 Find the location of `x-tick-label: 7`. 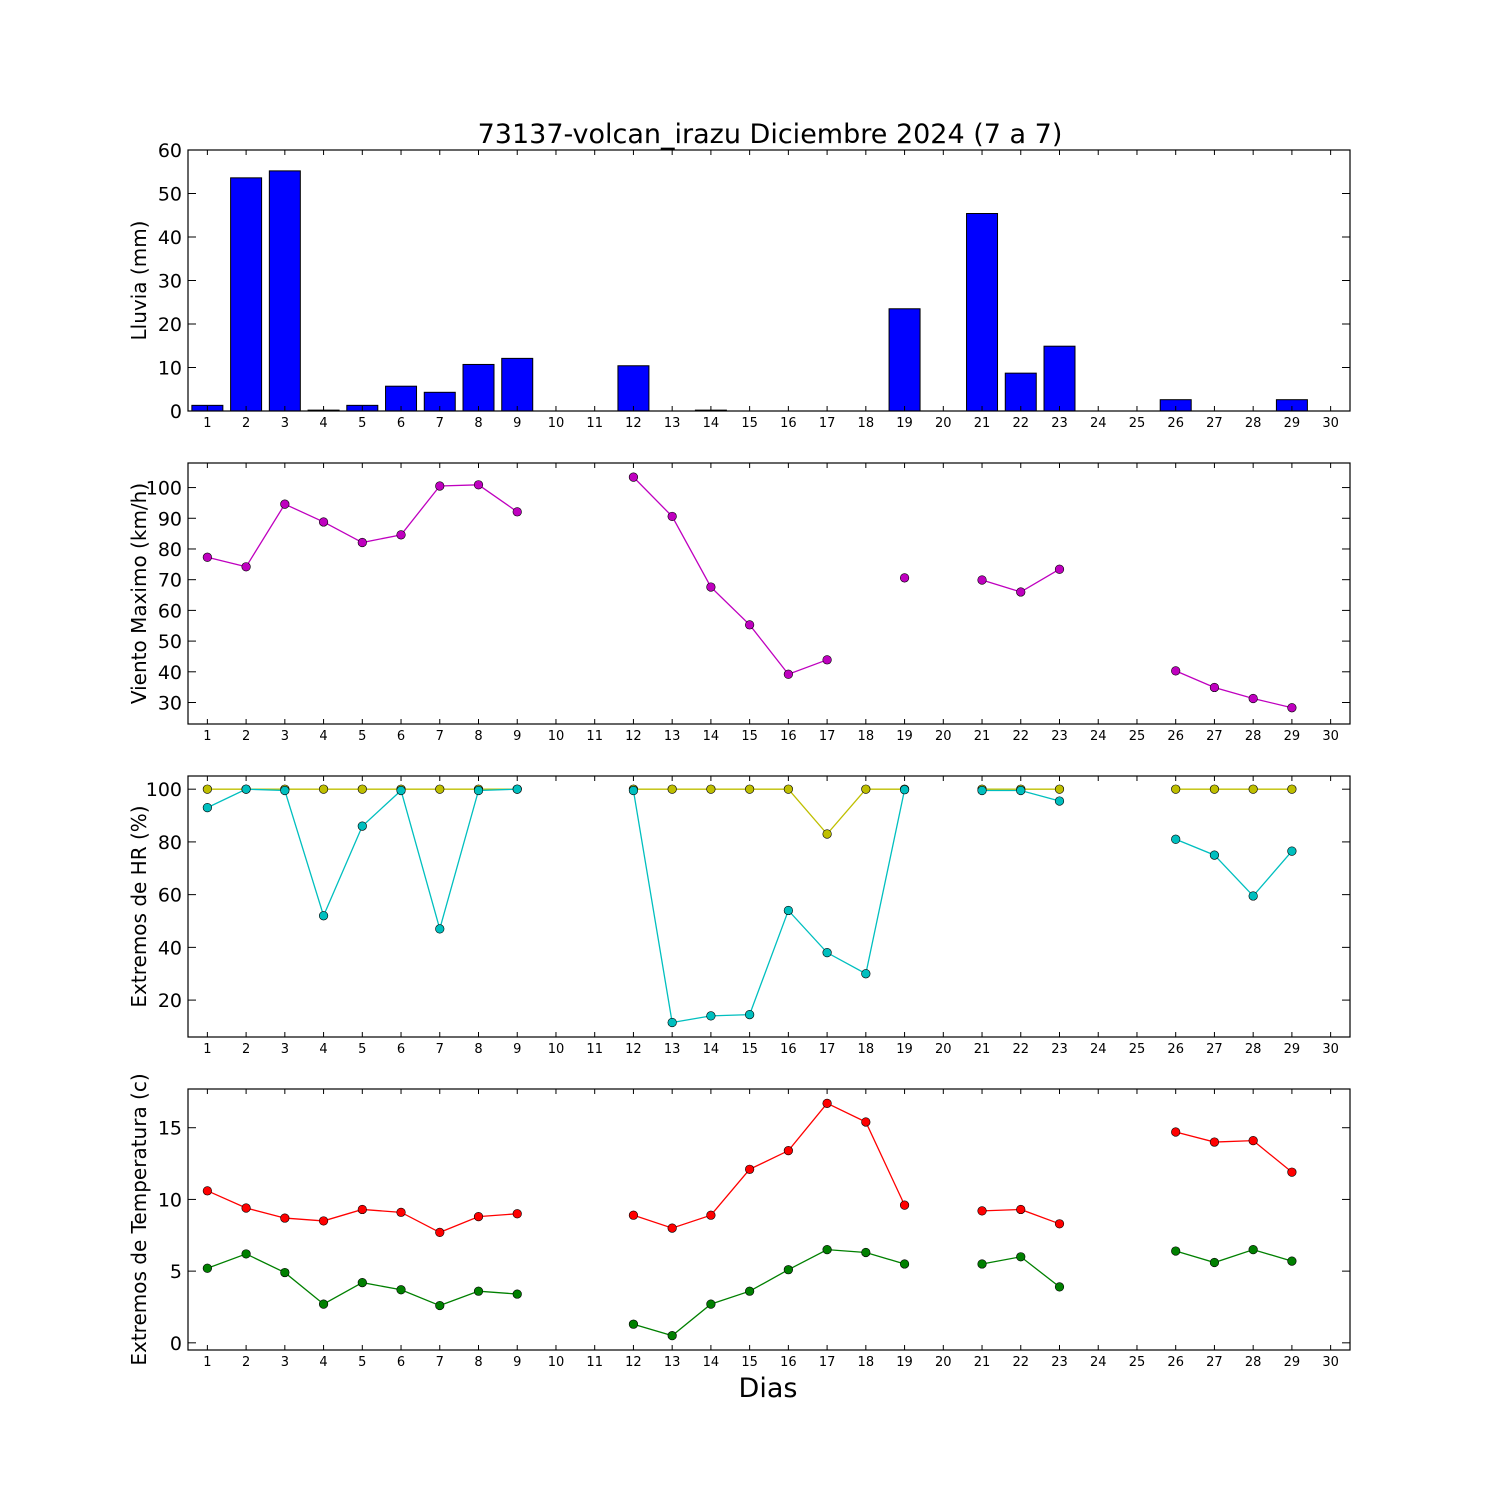

x-tick-label: 7 is located at coordinates (440, 1049).